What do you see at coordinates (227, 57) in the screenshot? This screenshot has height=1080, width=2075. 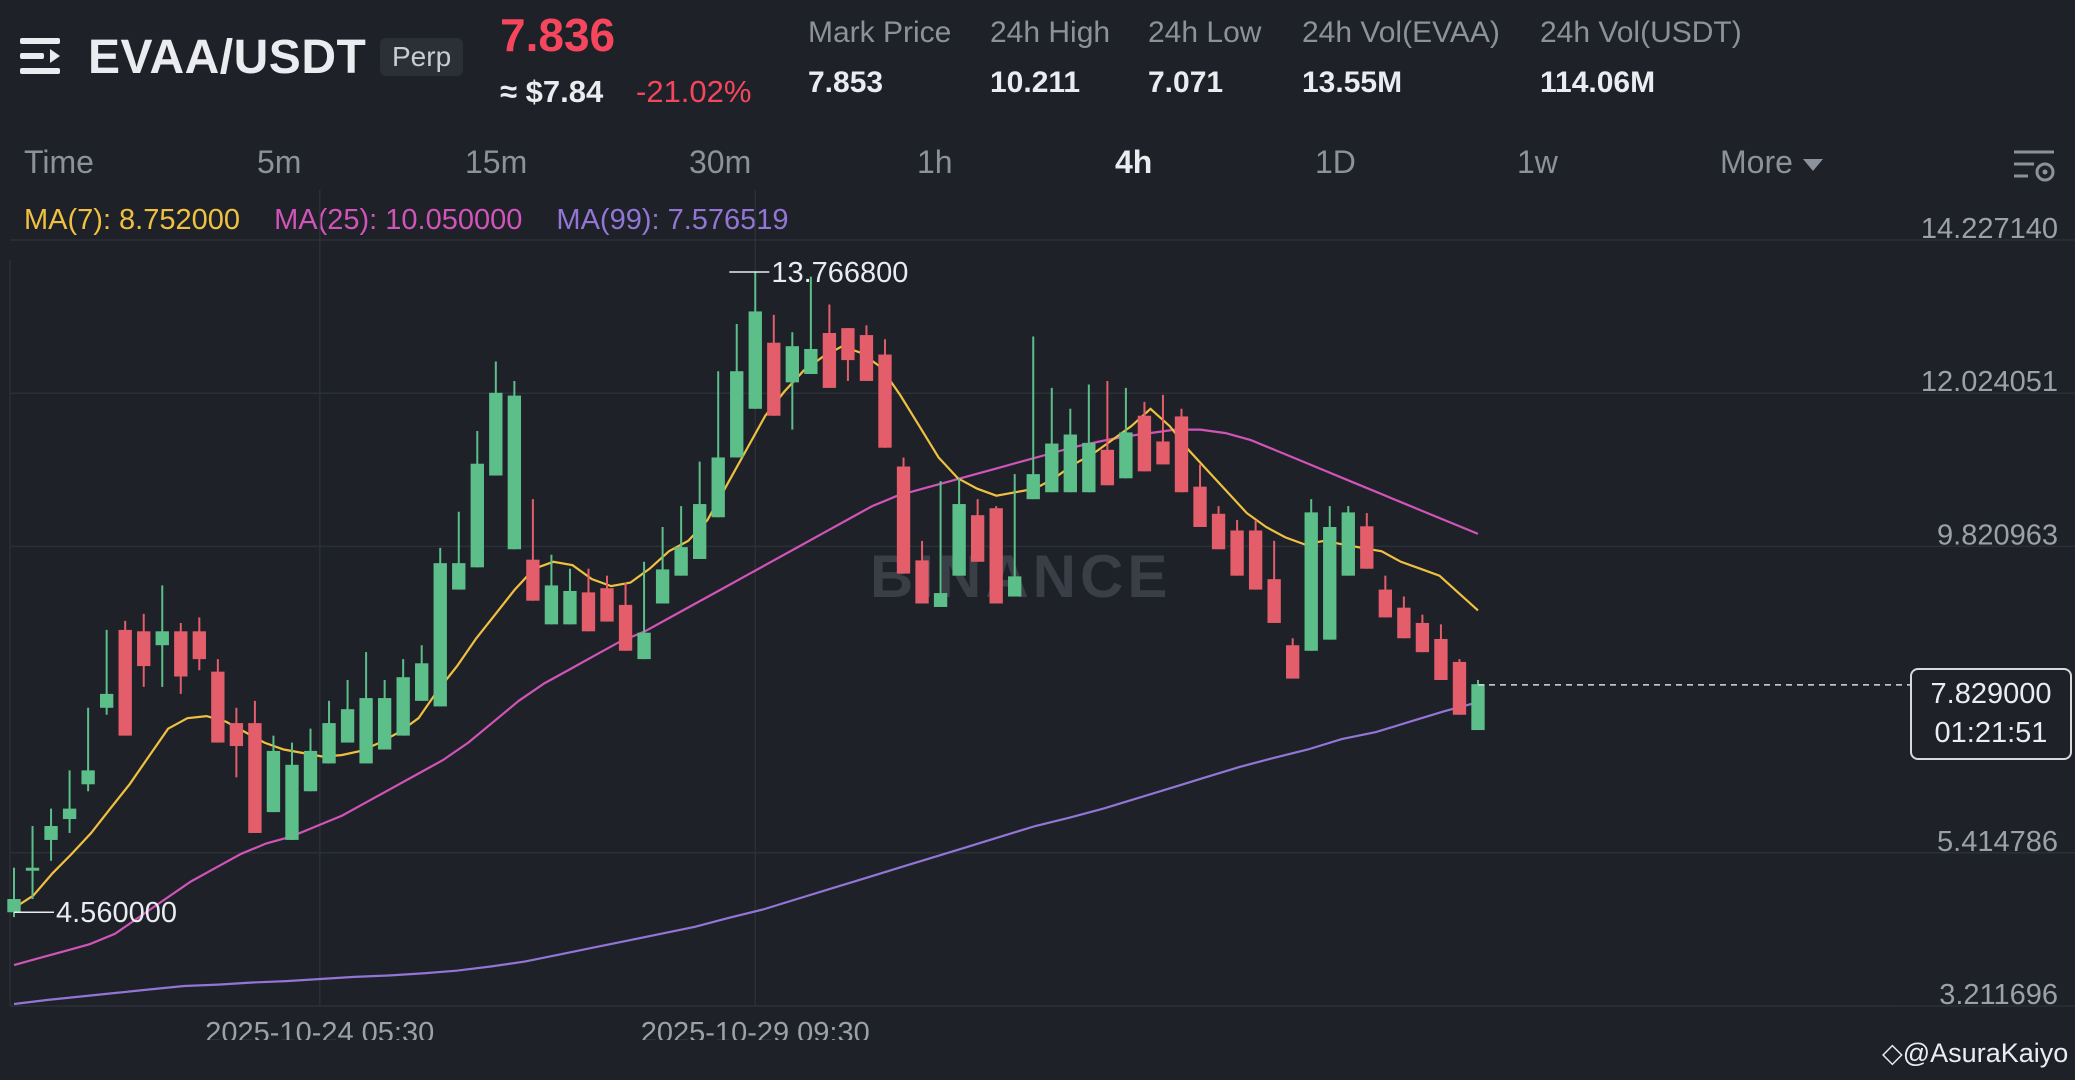 I see `trading-pair-title: EVAA/USDT` at bounding box center [227, 57].